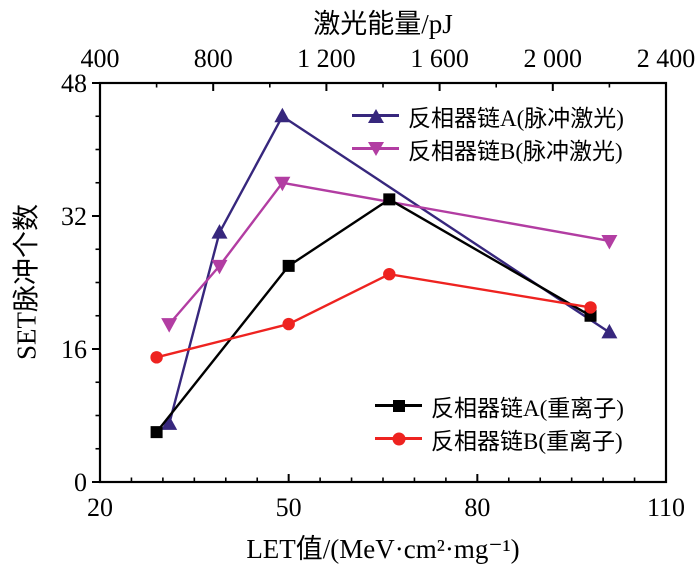 The image size is (700, 574). I want to click on legend-item-chain-b-heavy-ion: 反相器链B(重离子), so click(499, 438).